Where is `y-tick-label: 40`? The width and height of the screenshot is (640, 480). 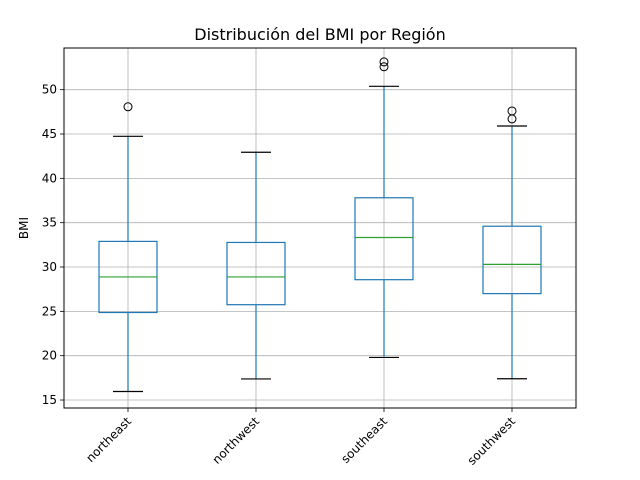
y-tick-label: 40 is located at coordinates (49, 178).